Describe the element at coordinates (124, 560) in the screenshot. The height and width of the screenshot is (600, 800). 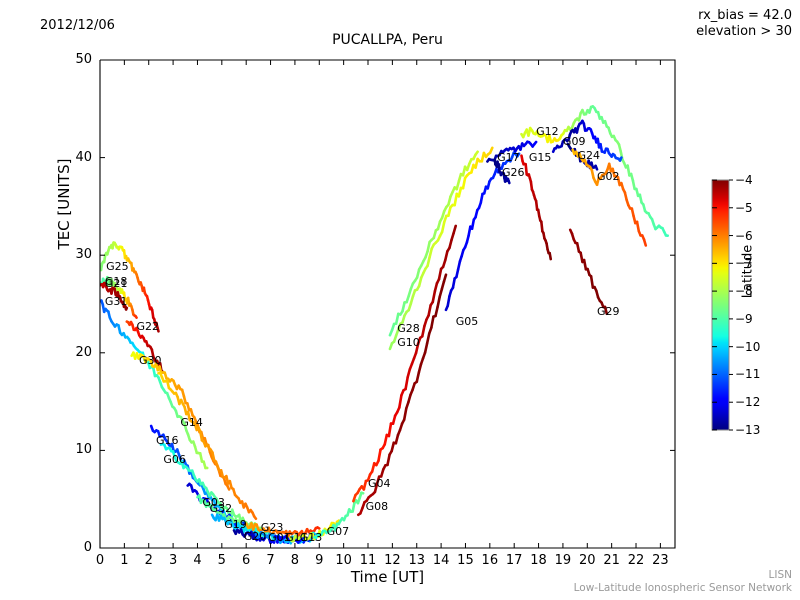
I see `x-tick-label: 1` at that location.